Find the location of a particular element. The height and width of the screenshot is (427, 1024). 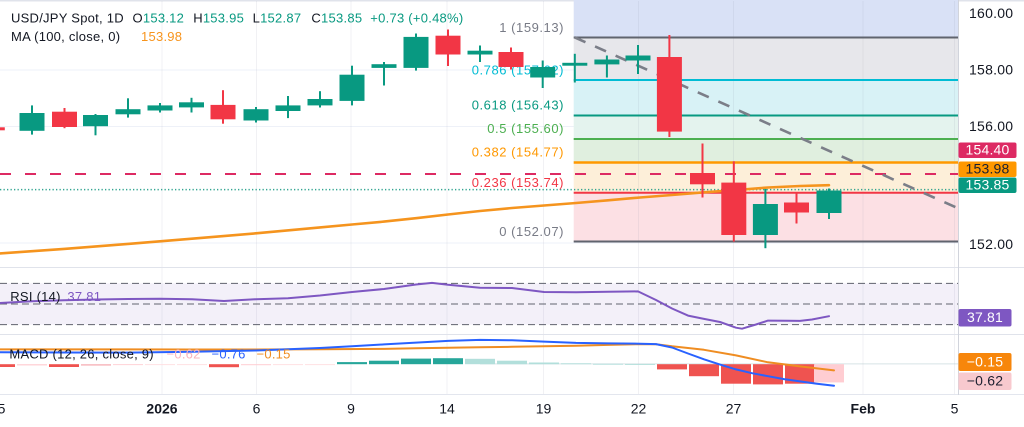

svg-text: 0.236 (153.74) is located at coordinates (518, 182).